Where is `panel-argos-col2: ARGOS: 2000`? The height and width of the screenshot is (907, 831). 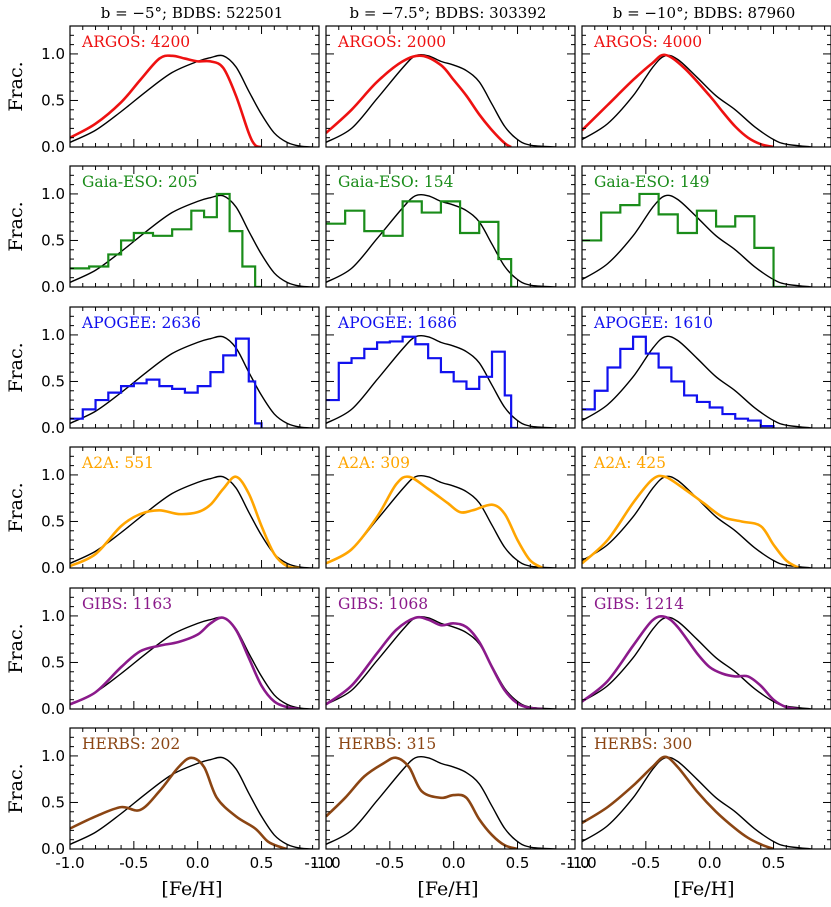
panel-argos-col2: ARGOS: 2000 is located at coordinates (450, 86).